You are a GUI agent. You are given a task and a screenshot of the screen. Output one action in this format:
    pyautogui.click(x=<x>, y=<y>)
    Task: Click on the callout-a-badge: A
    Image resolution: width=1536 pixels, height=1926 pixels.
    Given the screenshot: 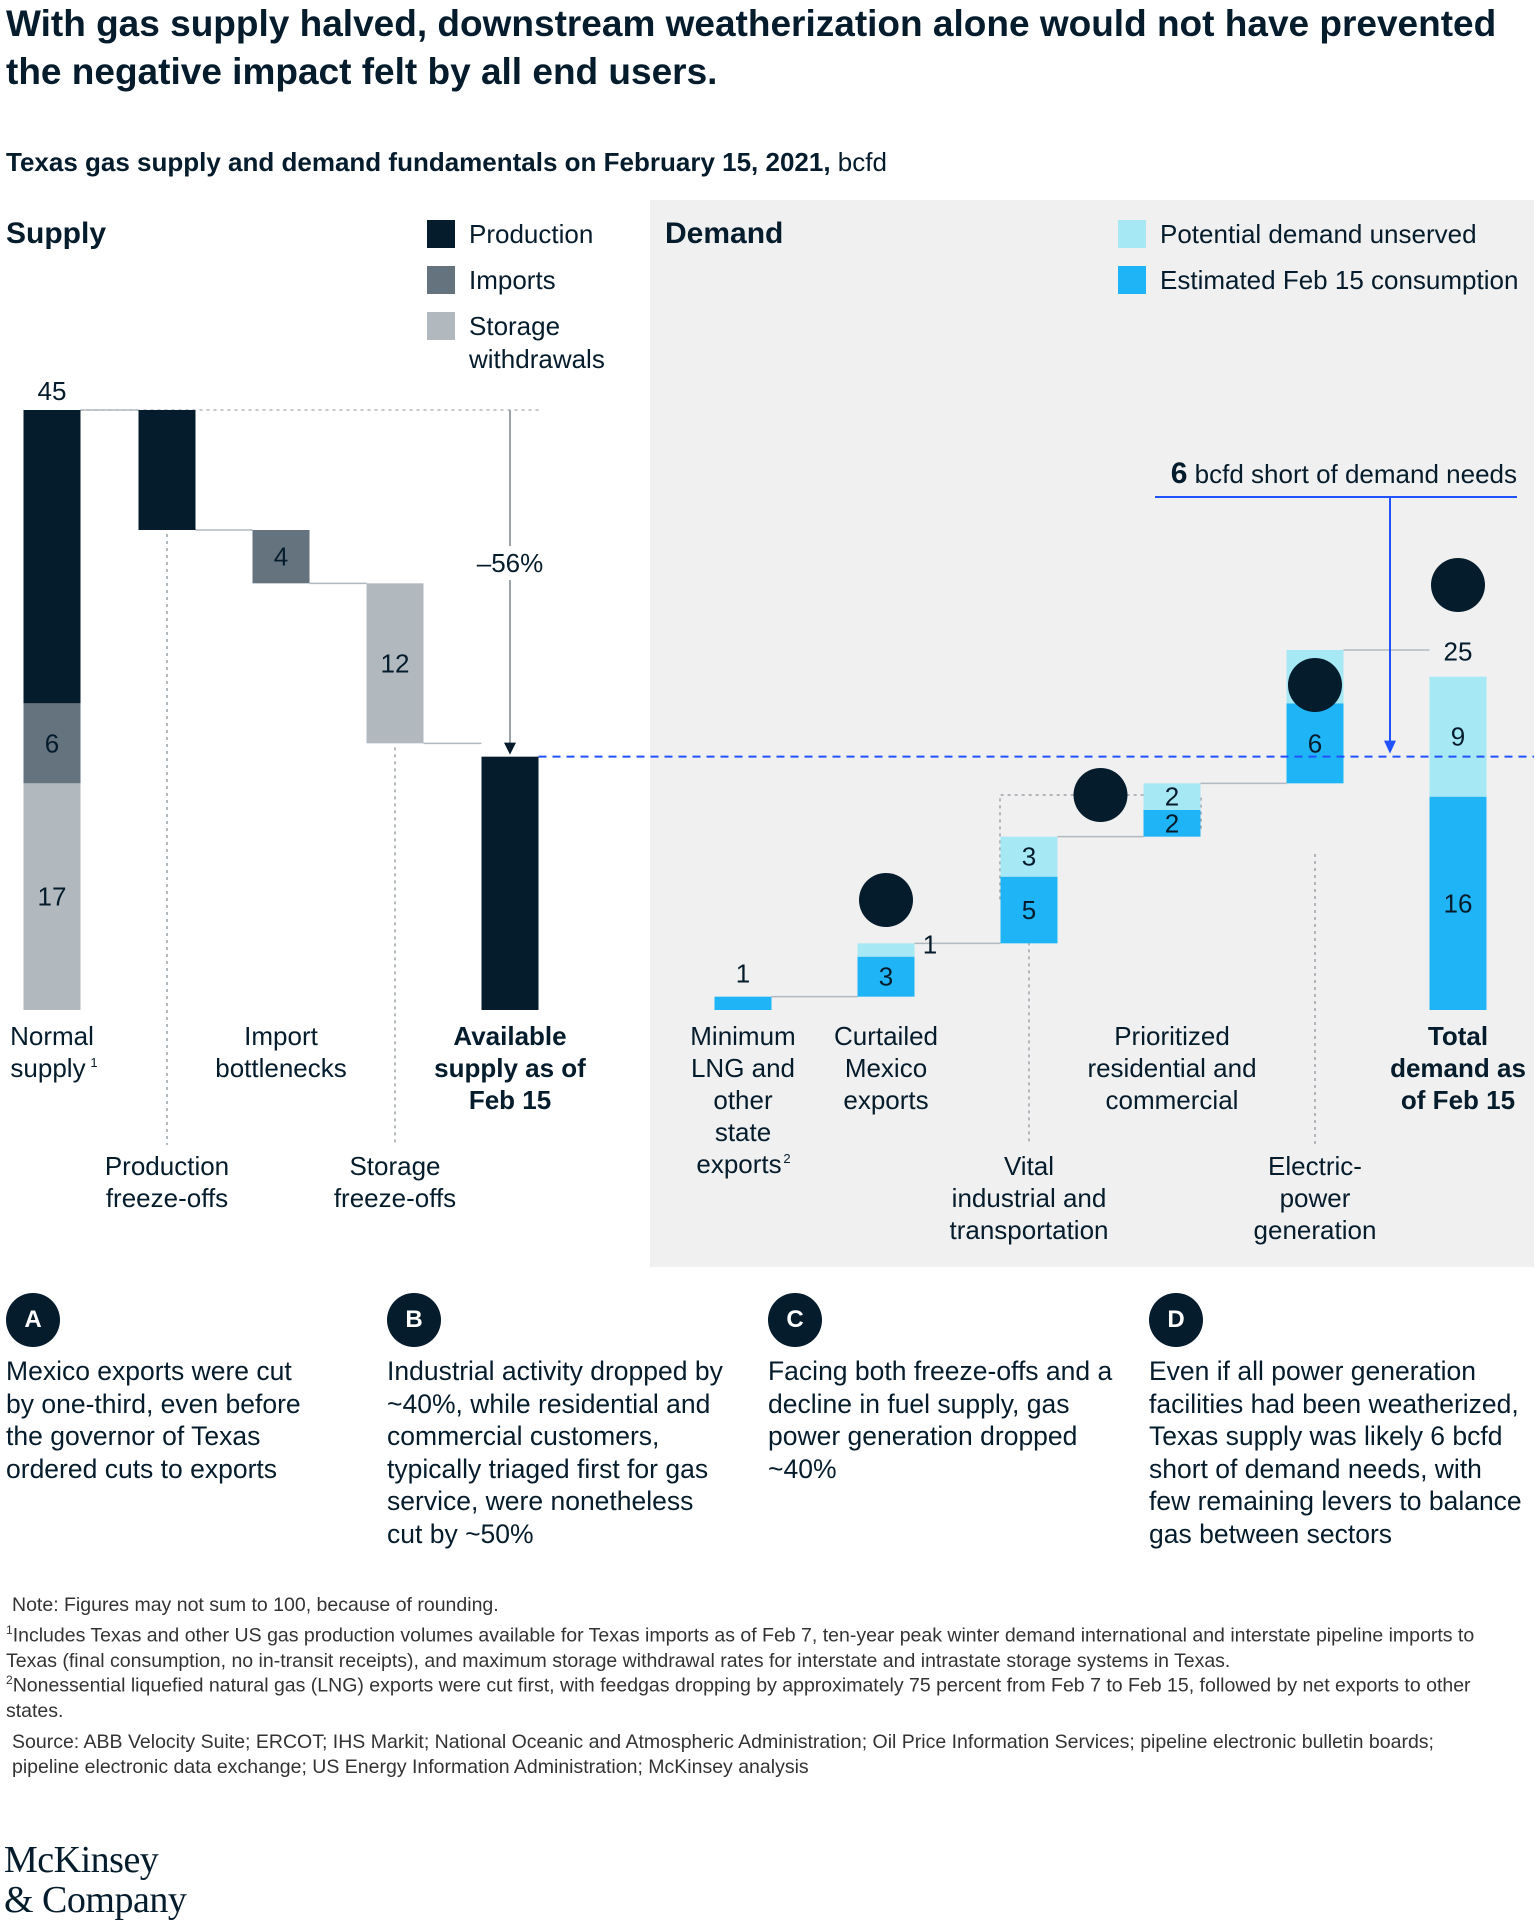 What is the action you would take?
    pyautogui.click(x=33, y=1320)
    